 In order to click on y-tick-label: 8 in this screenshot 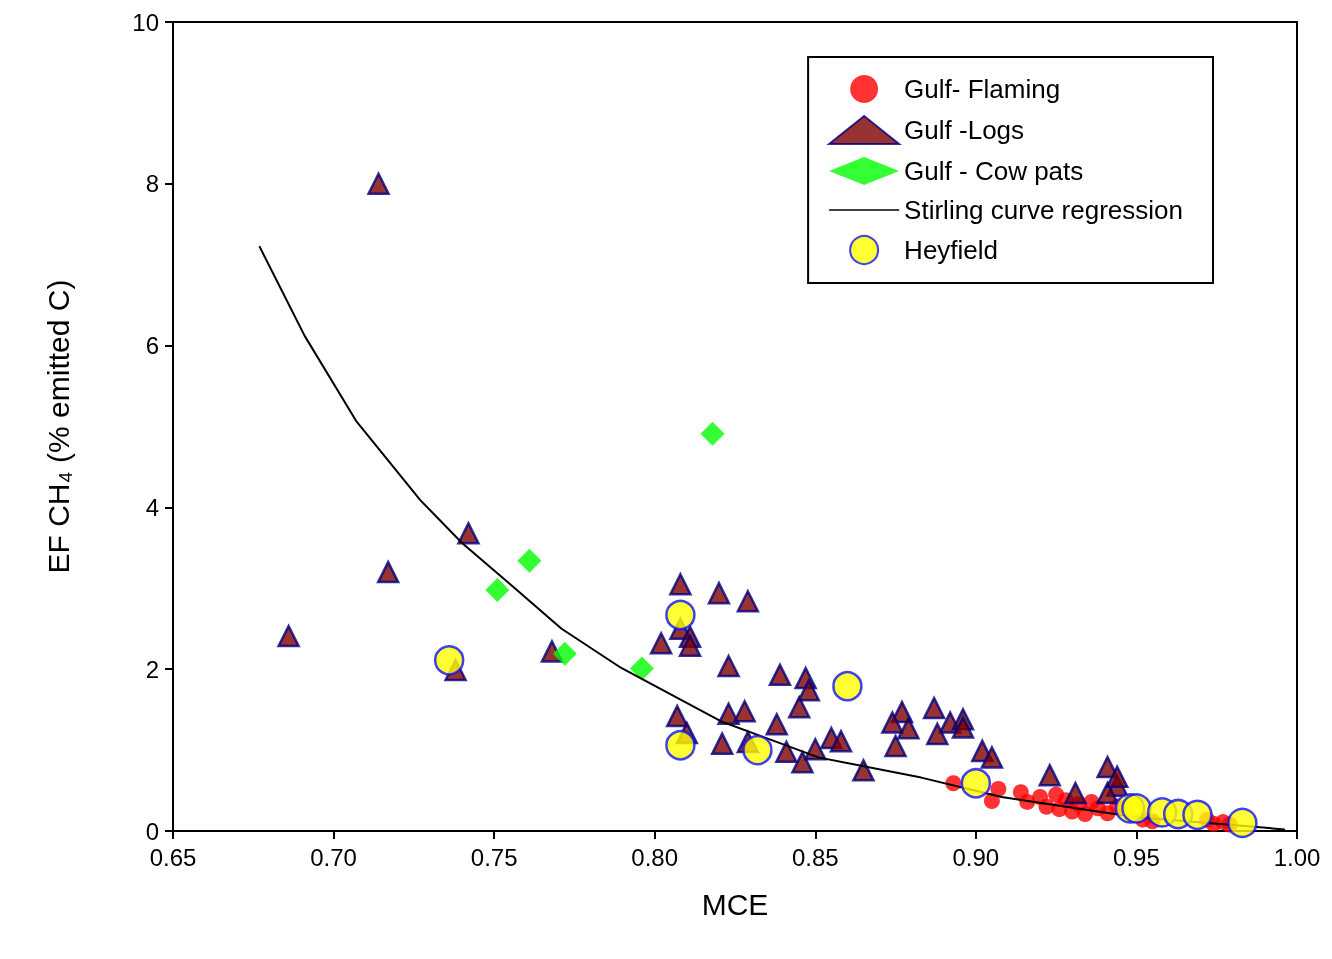, I will do `click(152, 184)`.